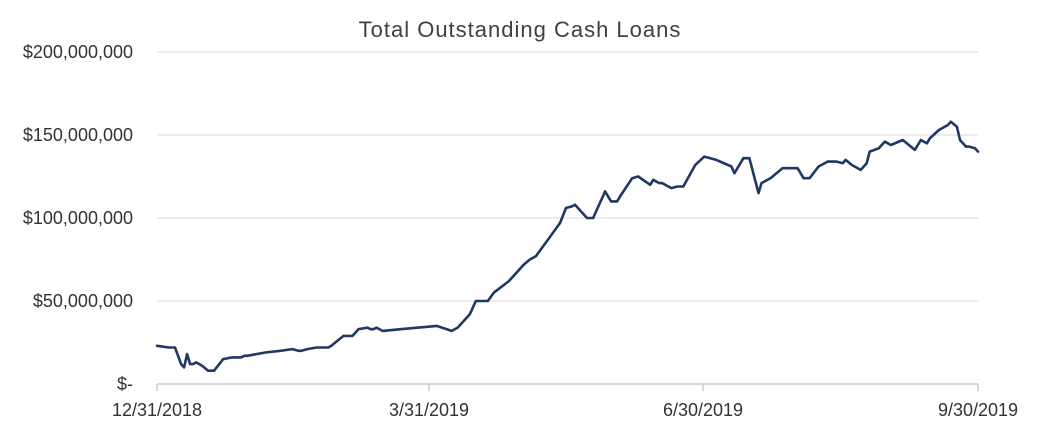 Image resolution: width=1038 pixels, height=422 pixels. What do you see at coordinates (520, 29) in the screenshot?
I see `chart-title: Total Outstanding Cash Loans` at bounding box center [520, 29].